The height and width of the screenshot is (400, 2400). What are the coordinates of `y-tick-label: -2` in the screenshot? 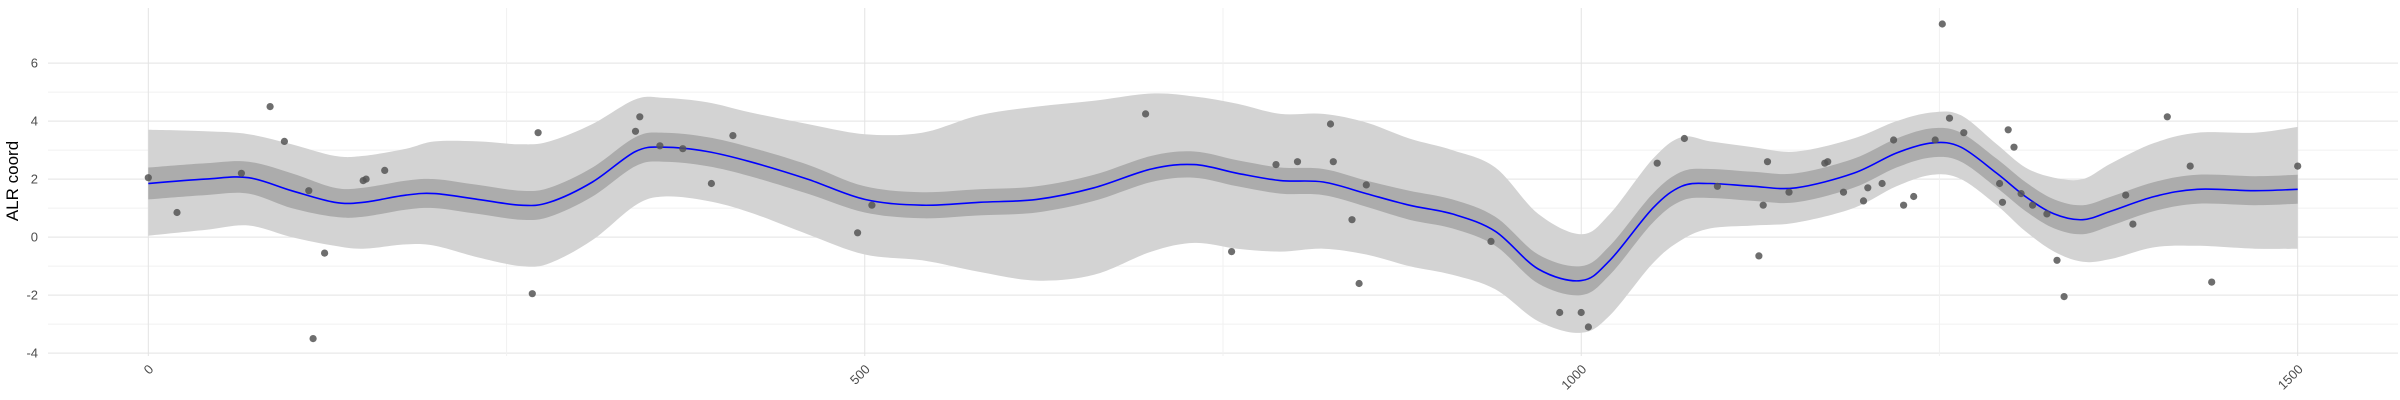 It's located at (32, 295).